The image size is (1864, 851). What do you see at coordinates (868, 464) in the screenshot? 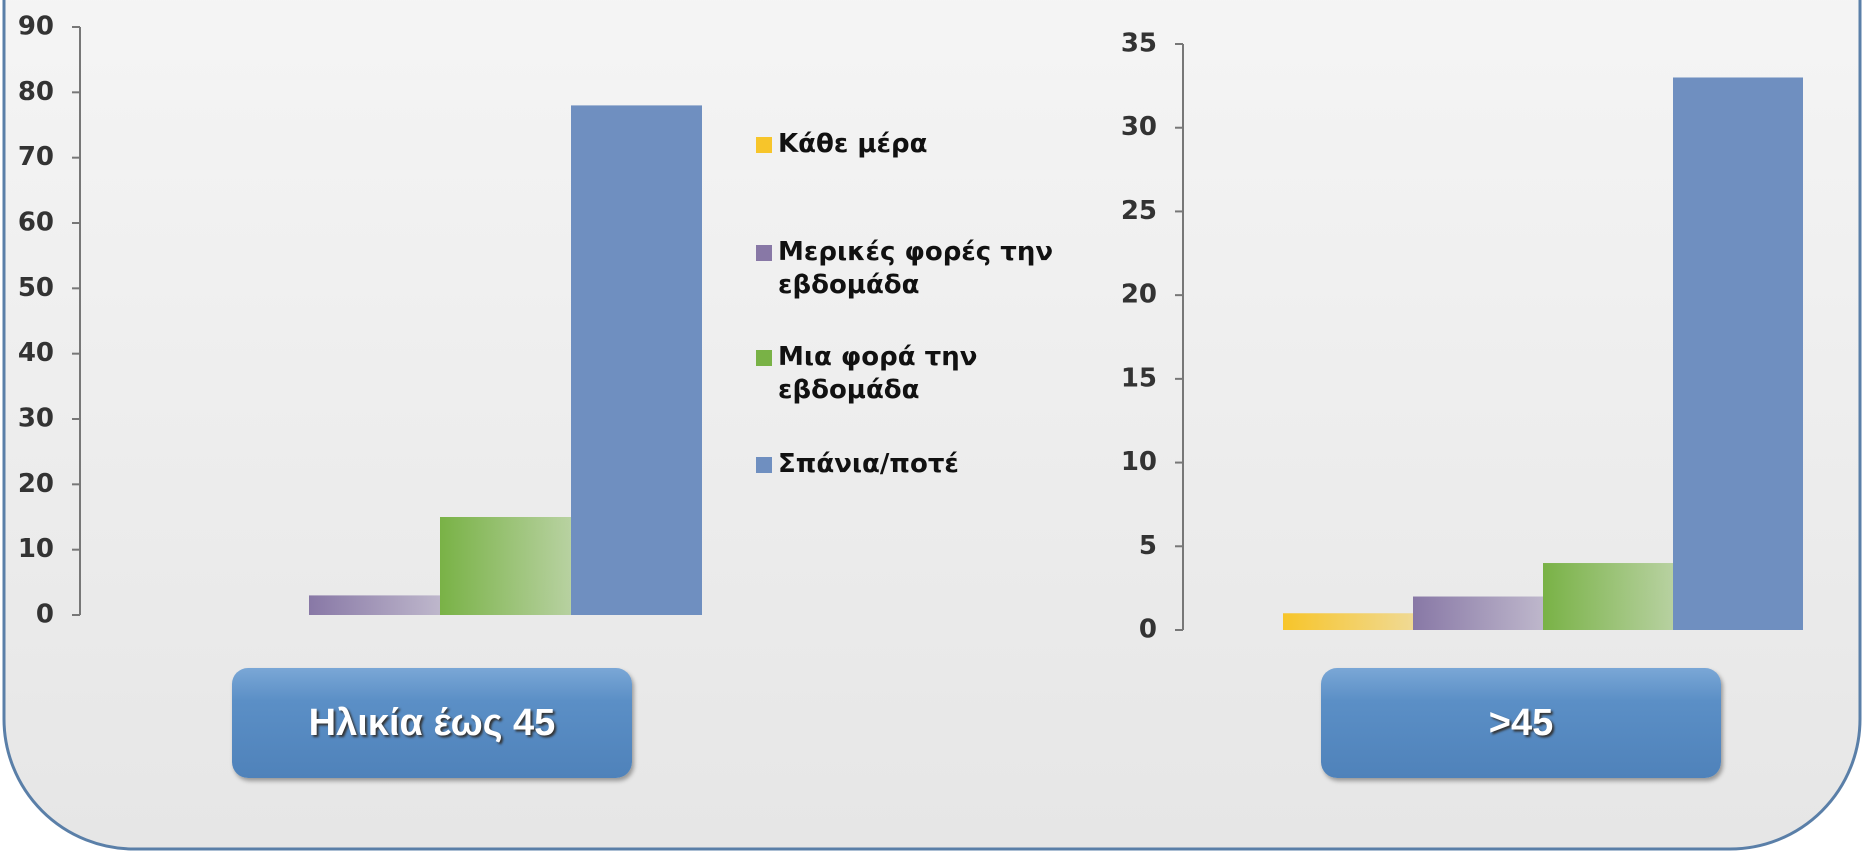
I see `legend-label: Σπάνια/ποτέ` at bounding box center [868, 464].